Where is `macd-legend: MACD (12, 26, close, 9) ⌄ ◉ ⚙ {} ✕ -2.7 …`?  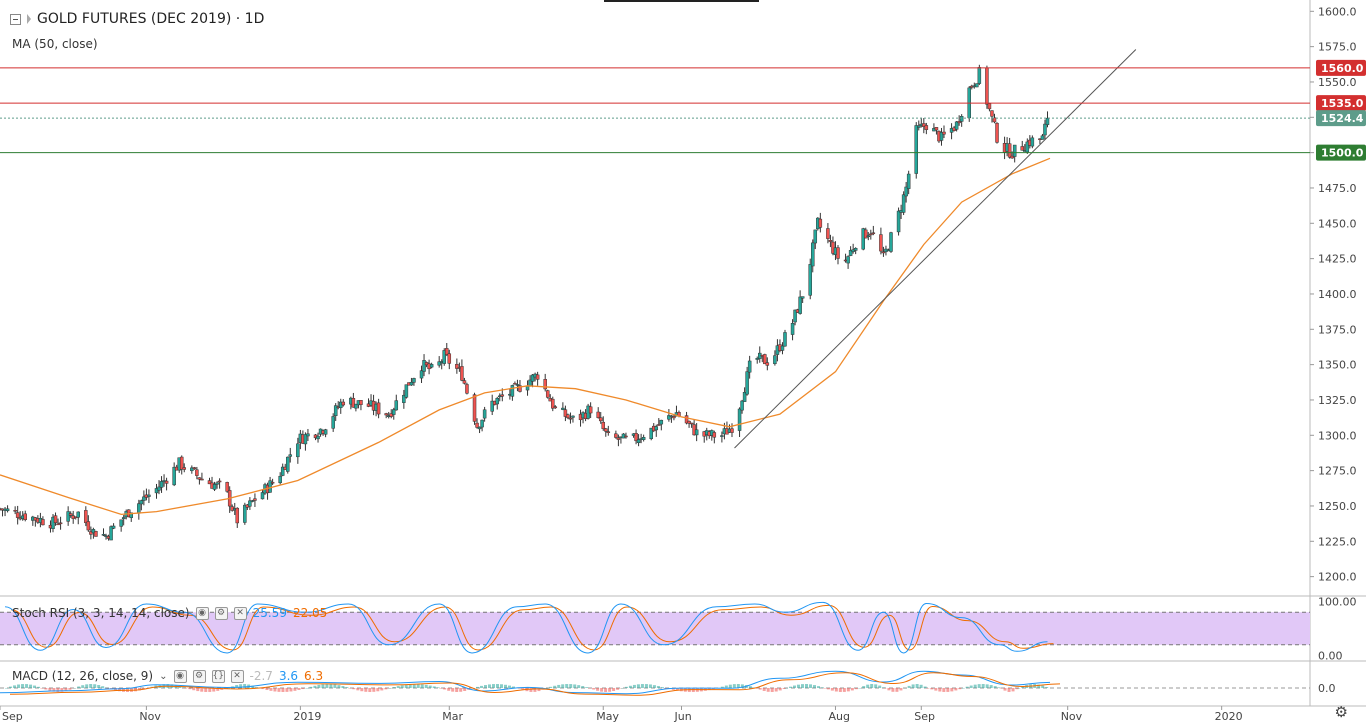 macd-legend: MACD (12, 26, close, 9) ⌄ ◉ ⚙ {} ✕ -2.7 … is located at coordinates (167, 676).